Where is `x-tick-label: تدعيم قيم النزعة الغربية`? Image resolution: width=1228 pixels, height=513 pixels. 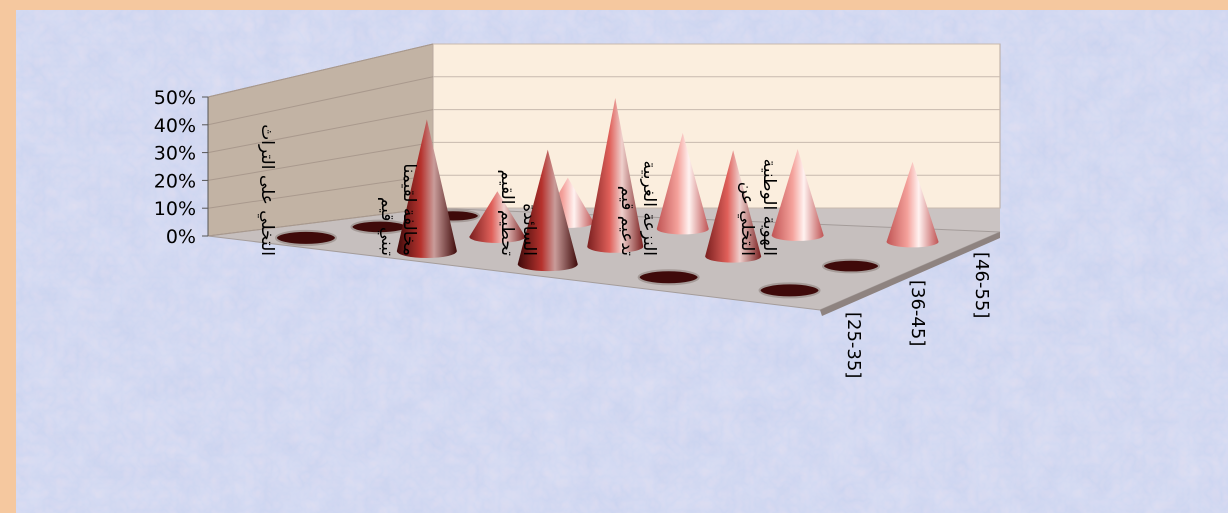
x-tick-label: تدعيم قيم النزعة الغربية is located at coordinates (638, 208).